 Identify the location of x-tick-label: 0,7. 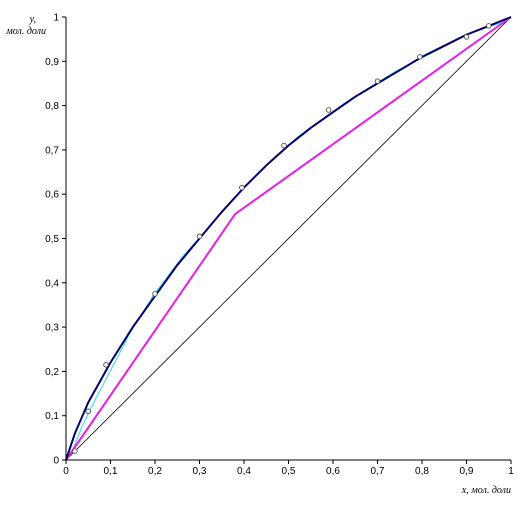
(378, 471).